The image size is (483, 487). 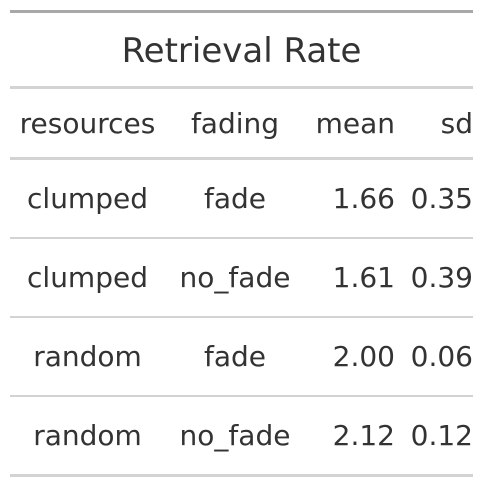 I want to click on header-sd: sd, so click(x=434, y=124).